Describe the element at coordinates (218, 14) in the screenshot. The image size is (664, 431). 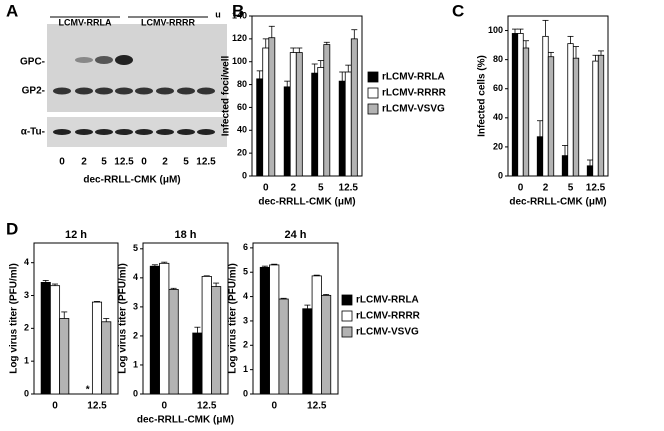
I see `group-label: u` at that location.